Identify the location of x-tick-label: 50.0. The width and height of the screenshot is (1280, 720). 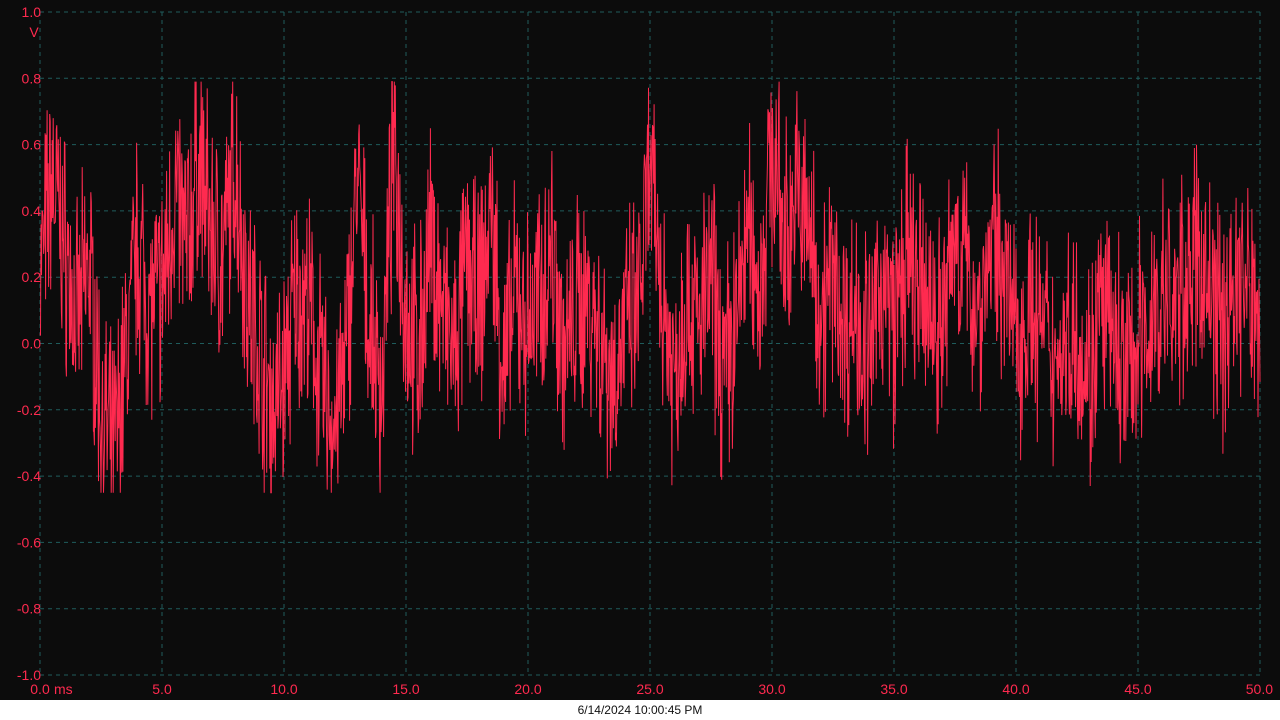
(1259, 689).